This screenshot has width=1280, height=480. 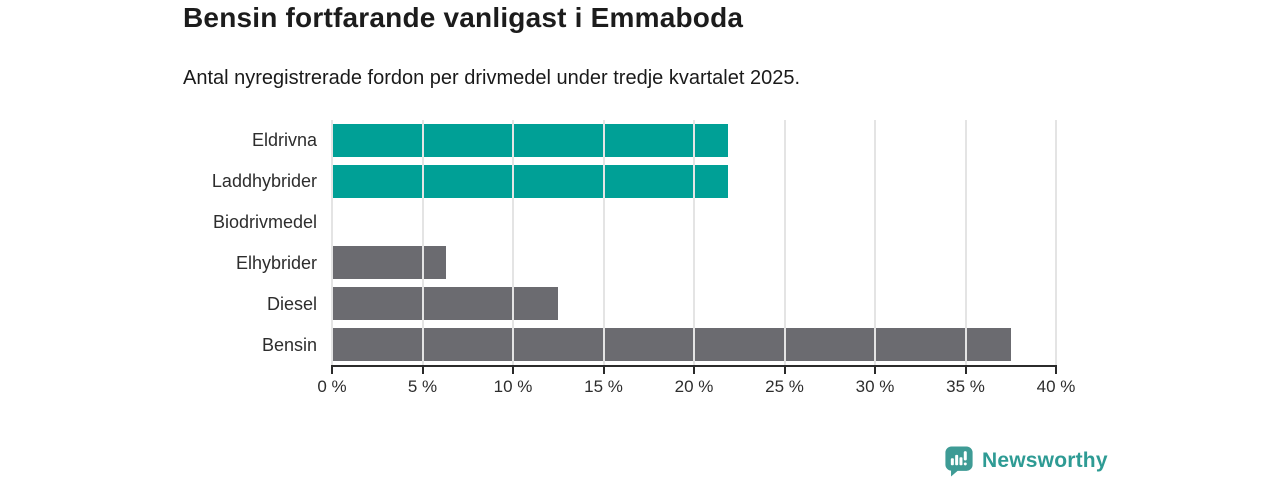 I want to click on category-label-bensin: Bensin, so click(x=289, y=344).